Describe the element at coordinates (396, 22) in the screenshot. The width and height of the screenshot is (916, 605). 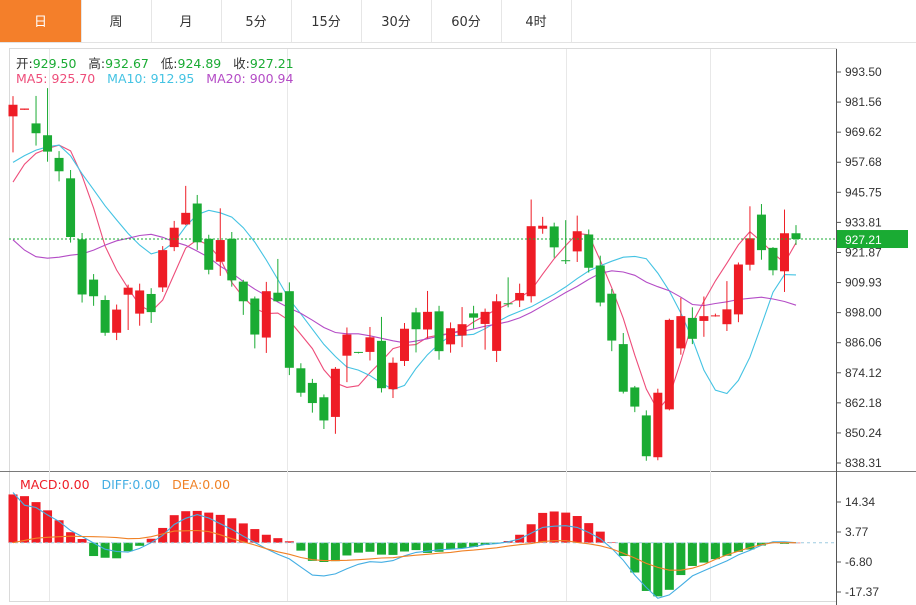
I see `tab-30min: 30分` at that location.